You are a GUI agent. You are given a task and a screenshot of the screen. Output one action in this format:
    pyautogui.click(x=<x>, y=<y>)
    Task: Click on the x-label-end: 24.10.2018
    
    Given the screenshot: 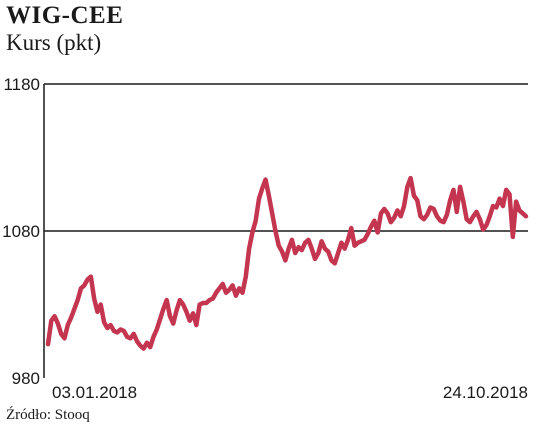 What is the action you would take?
    pyautogui.click(x=485, y=392)
    